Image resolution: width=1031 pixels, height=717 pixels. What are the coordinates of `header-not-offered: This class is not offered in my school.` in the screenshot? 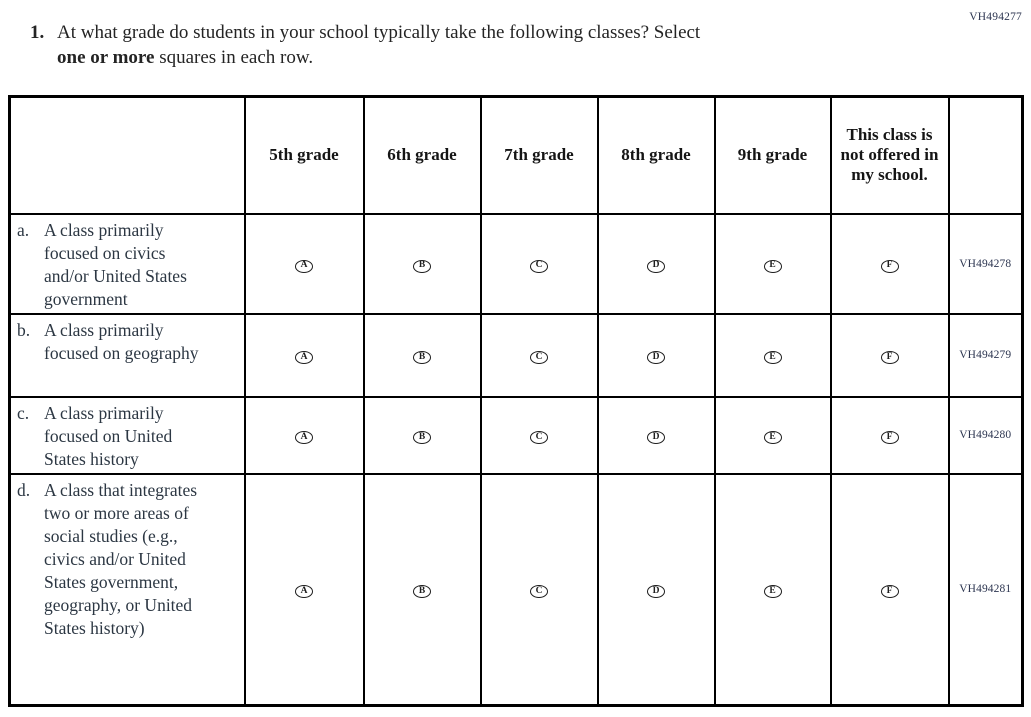 It's located at (889, 155).